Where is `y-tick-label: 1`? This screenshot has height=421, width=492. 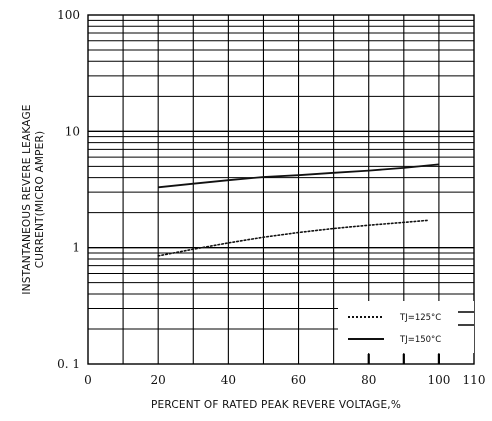
y-tick-label: 1 is located at coordinates (76, 248).